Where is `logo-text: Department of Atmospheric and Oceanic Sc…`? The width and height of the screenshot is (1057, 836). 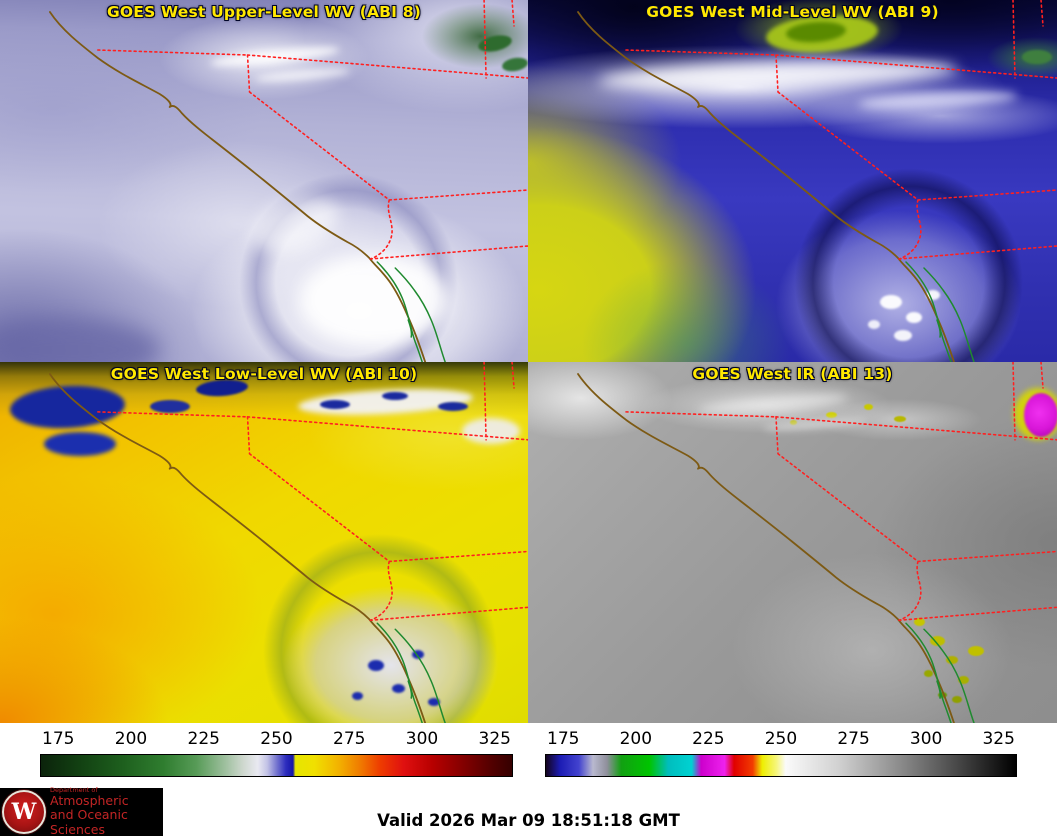
logo-text: Department of Atmospheric and Oceanic Sc… is located at coordinates (106, 810).